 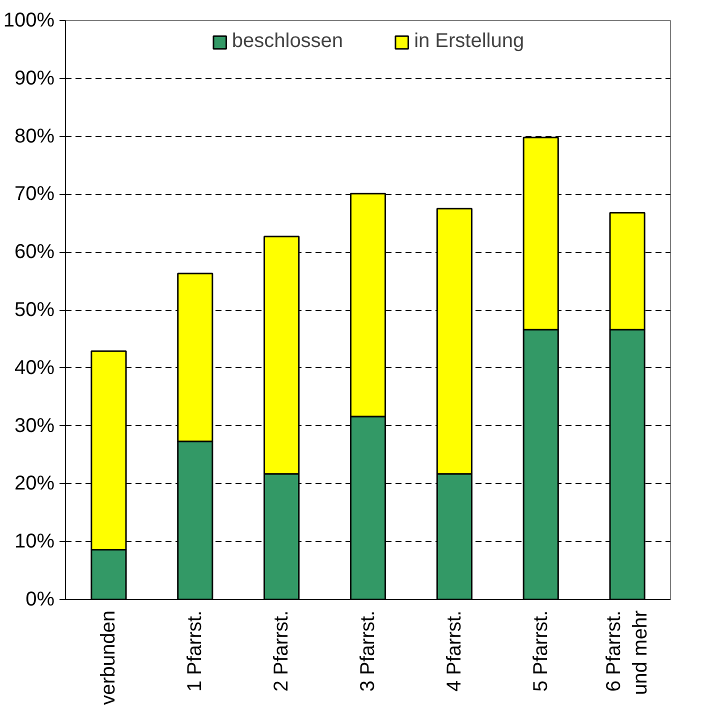 What do you see at coordinates (34, 194) in the screenshot?
I see `y-tick-label: 70%` at bounding box center [34, 194].